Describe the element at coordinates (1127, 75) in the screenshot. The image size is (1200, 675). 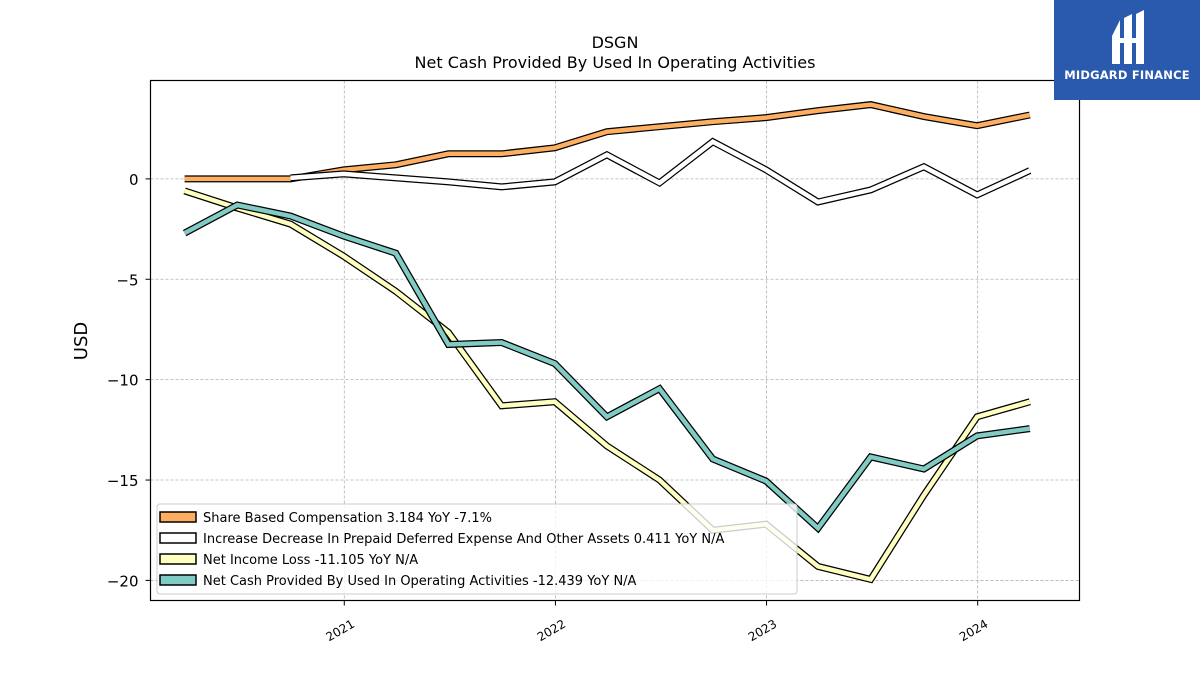
I see `brand-name: MIDGARD FINANCE` at that location.